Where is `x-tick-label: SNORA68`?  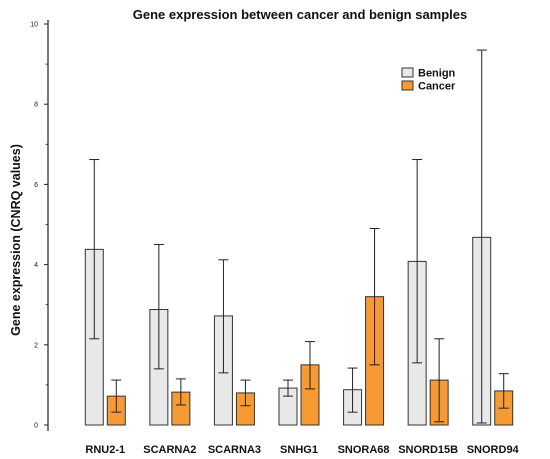
x-tick-label: SNORA68 is located at coordinates (364, 450).